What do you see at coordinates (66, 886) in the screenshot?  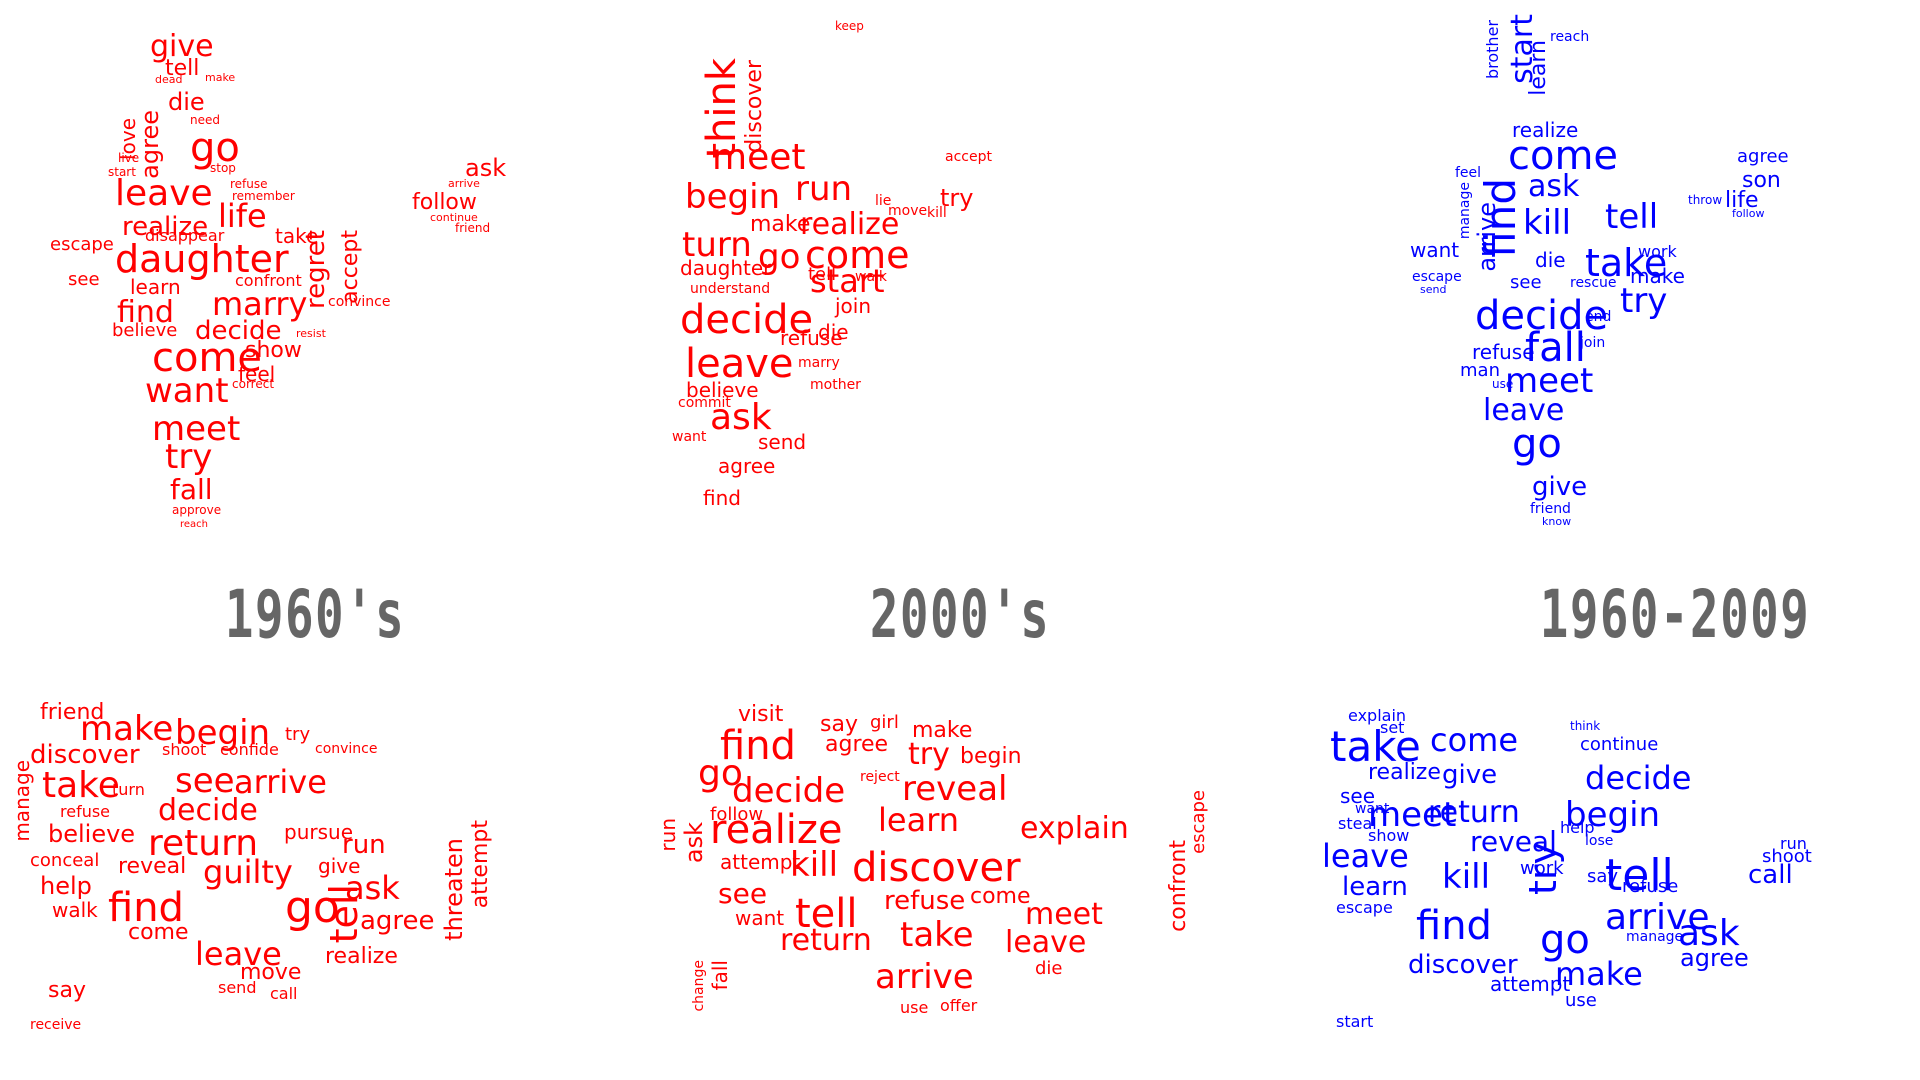 I see `cloud-word: help` at bounding box center [66, 886].